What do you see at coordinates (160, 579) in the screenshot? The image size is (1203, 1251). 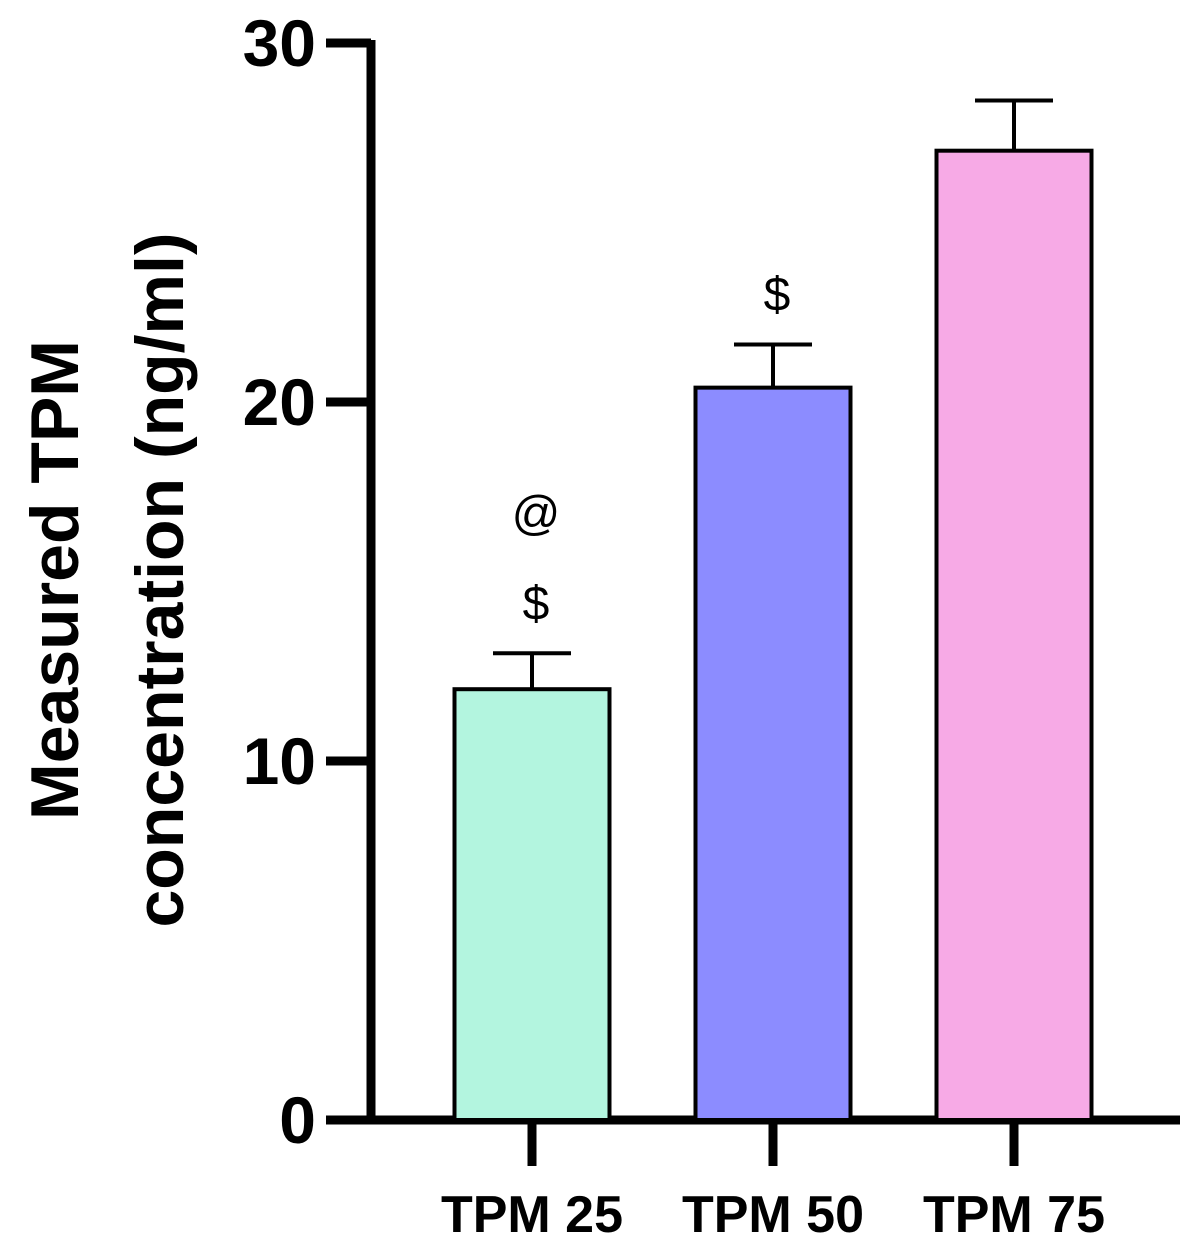 I see `y-axis-title-line-2: concentration (ng/ml)` at bounding box center [160, 579].